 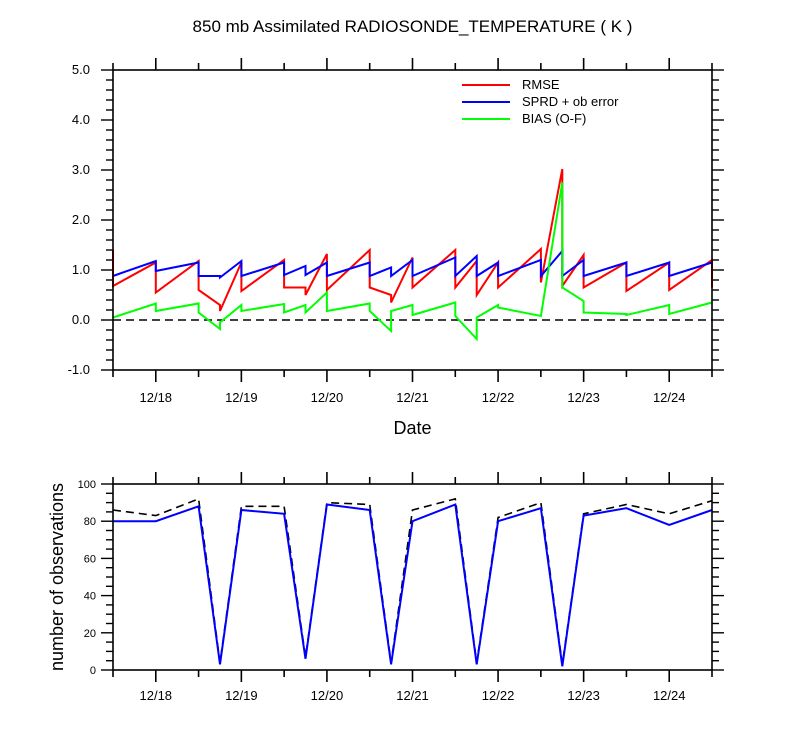 What do you see at coordinates (412, 240) in the screenshot?
I see `series-line-rmse` at bounding box center [412, 240].